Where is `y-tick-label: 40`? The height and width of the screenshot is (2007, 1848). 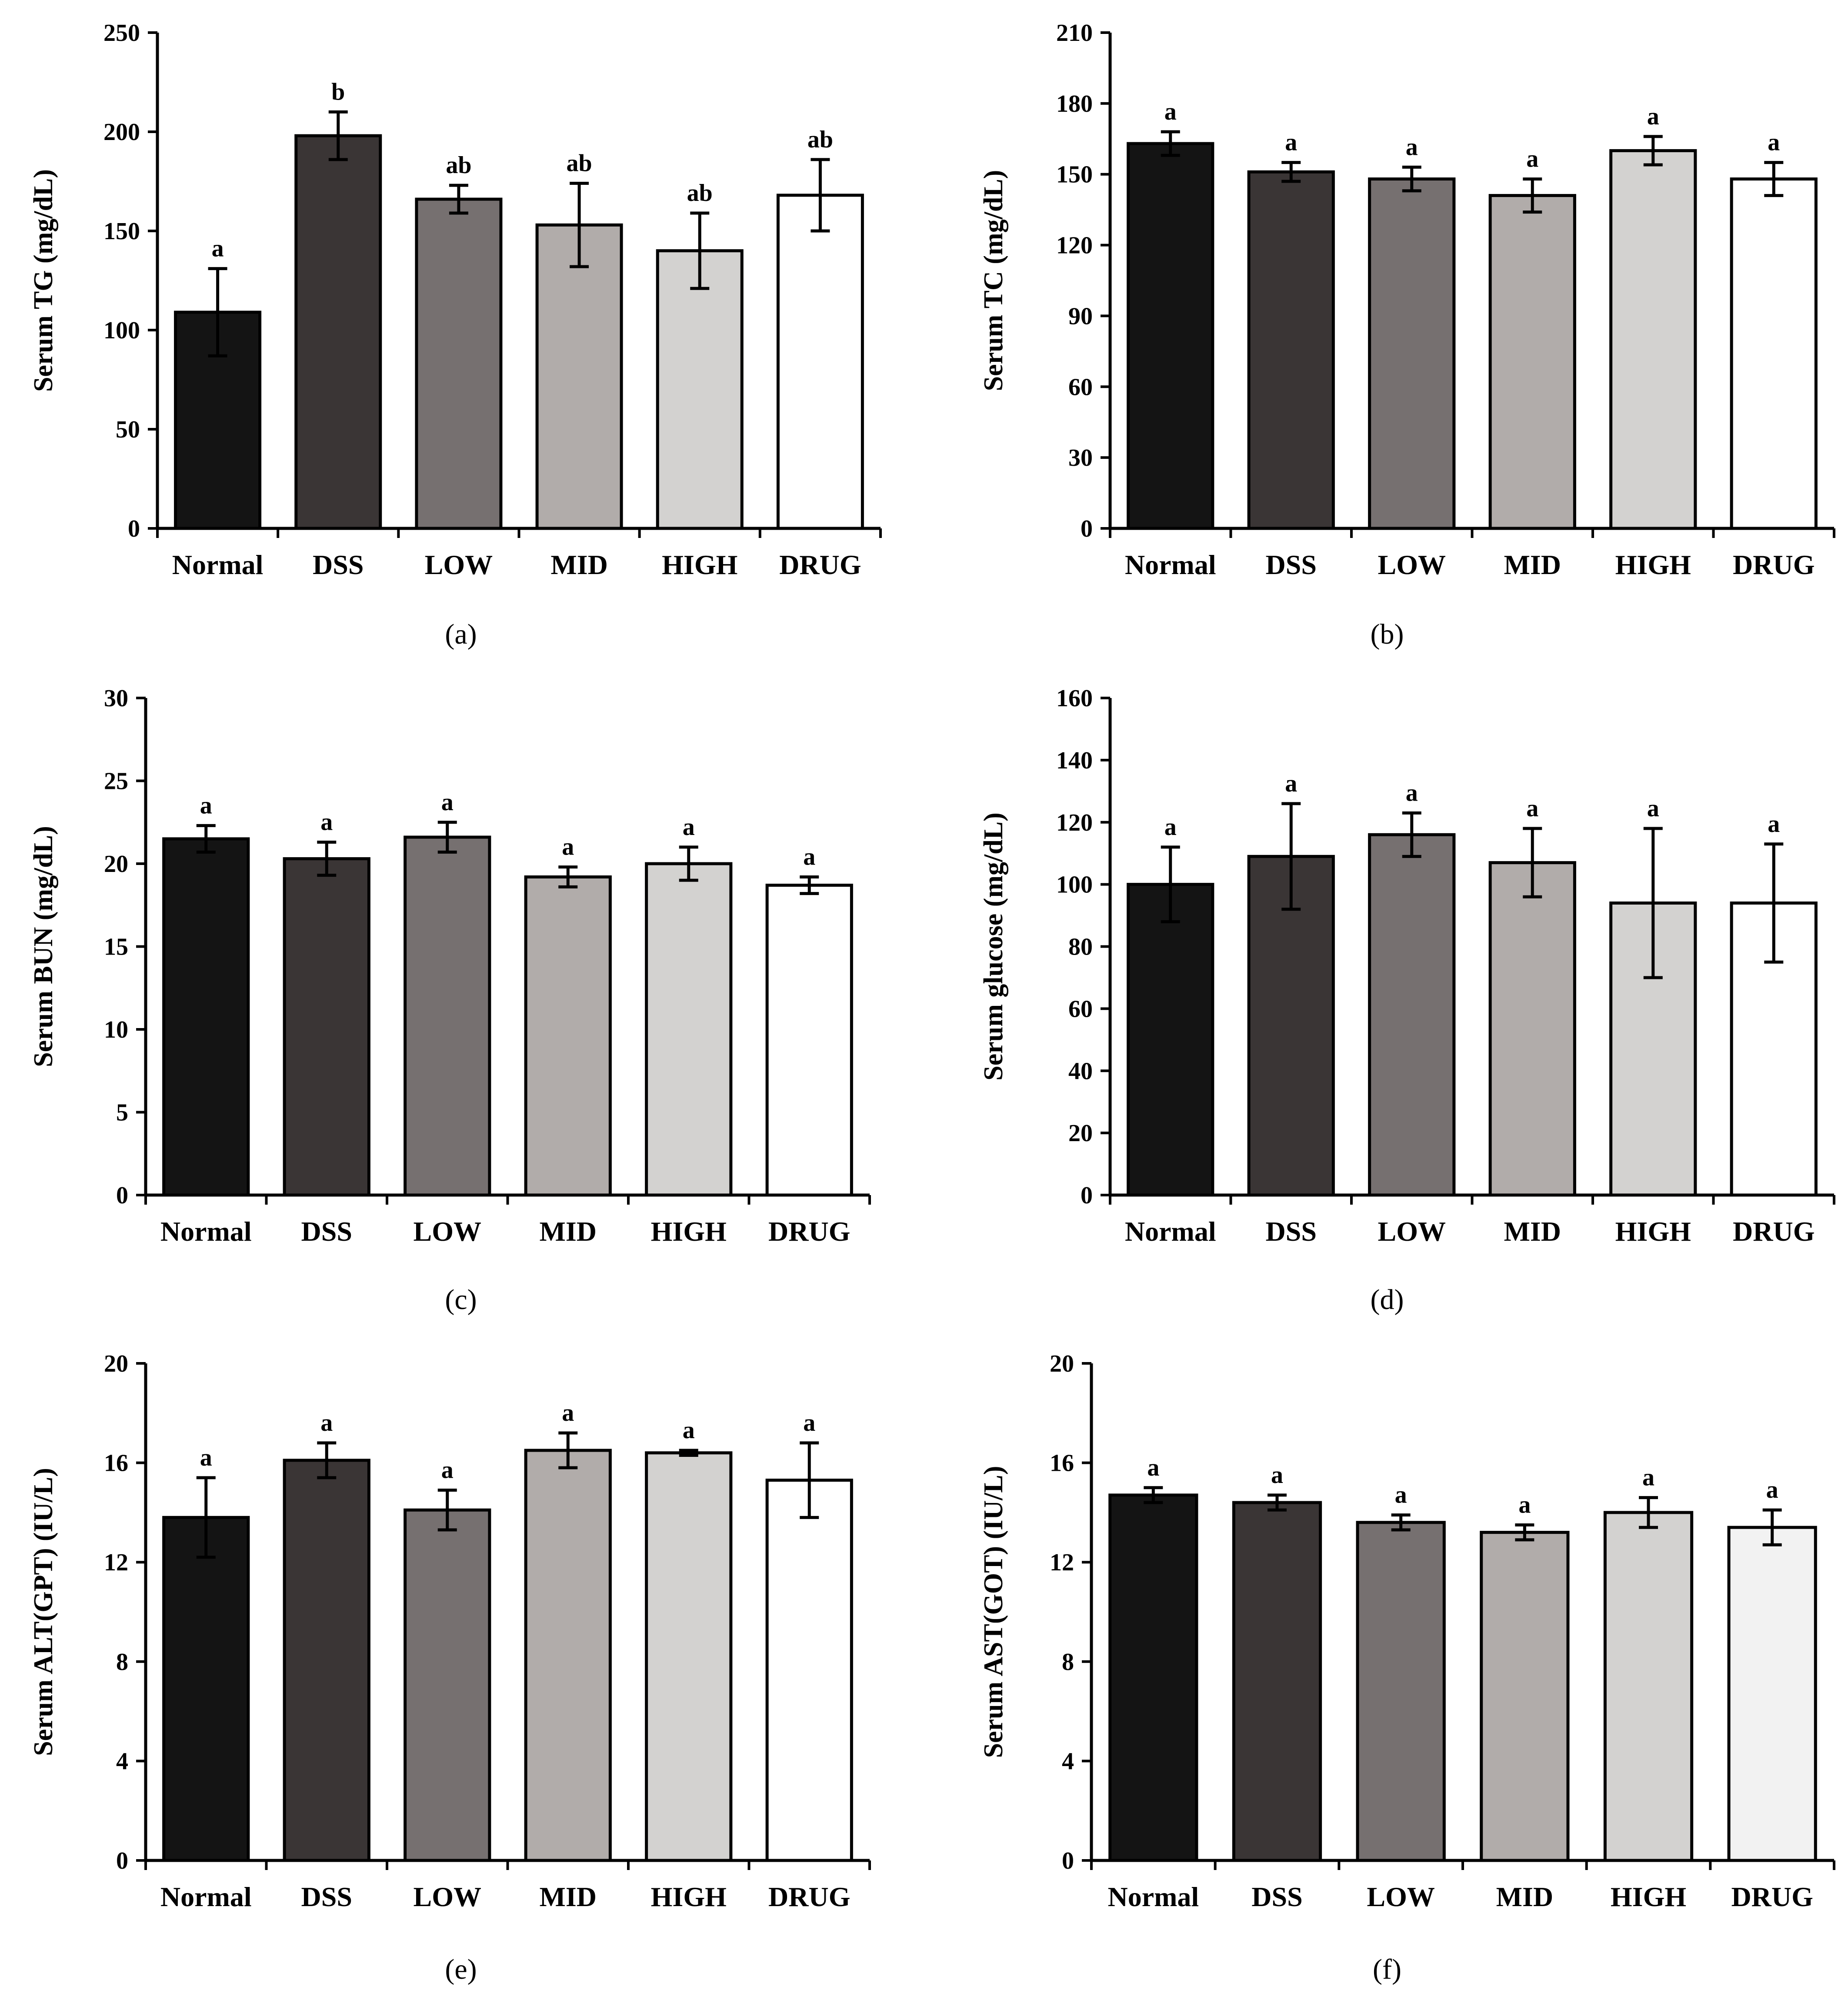 y-tick-label: 40 is located at coordinates (1081, 1071).